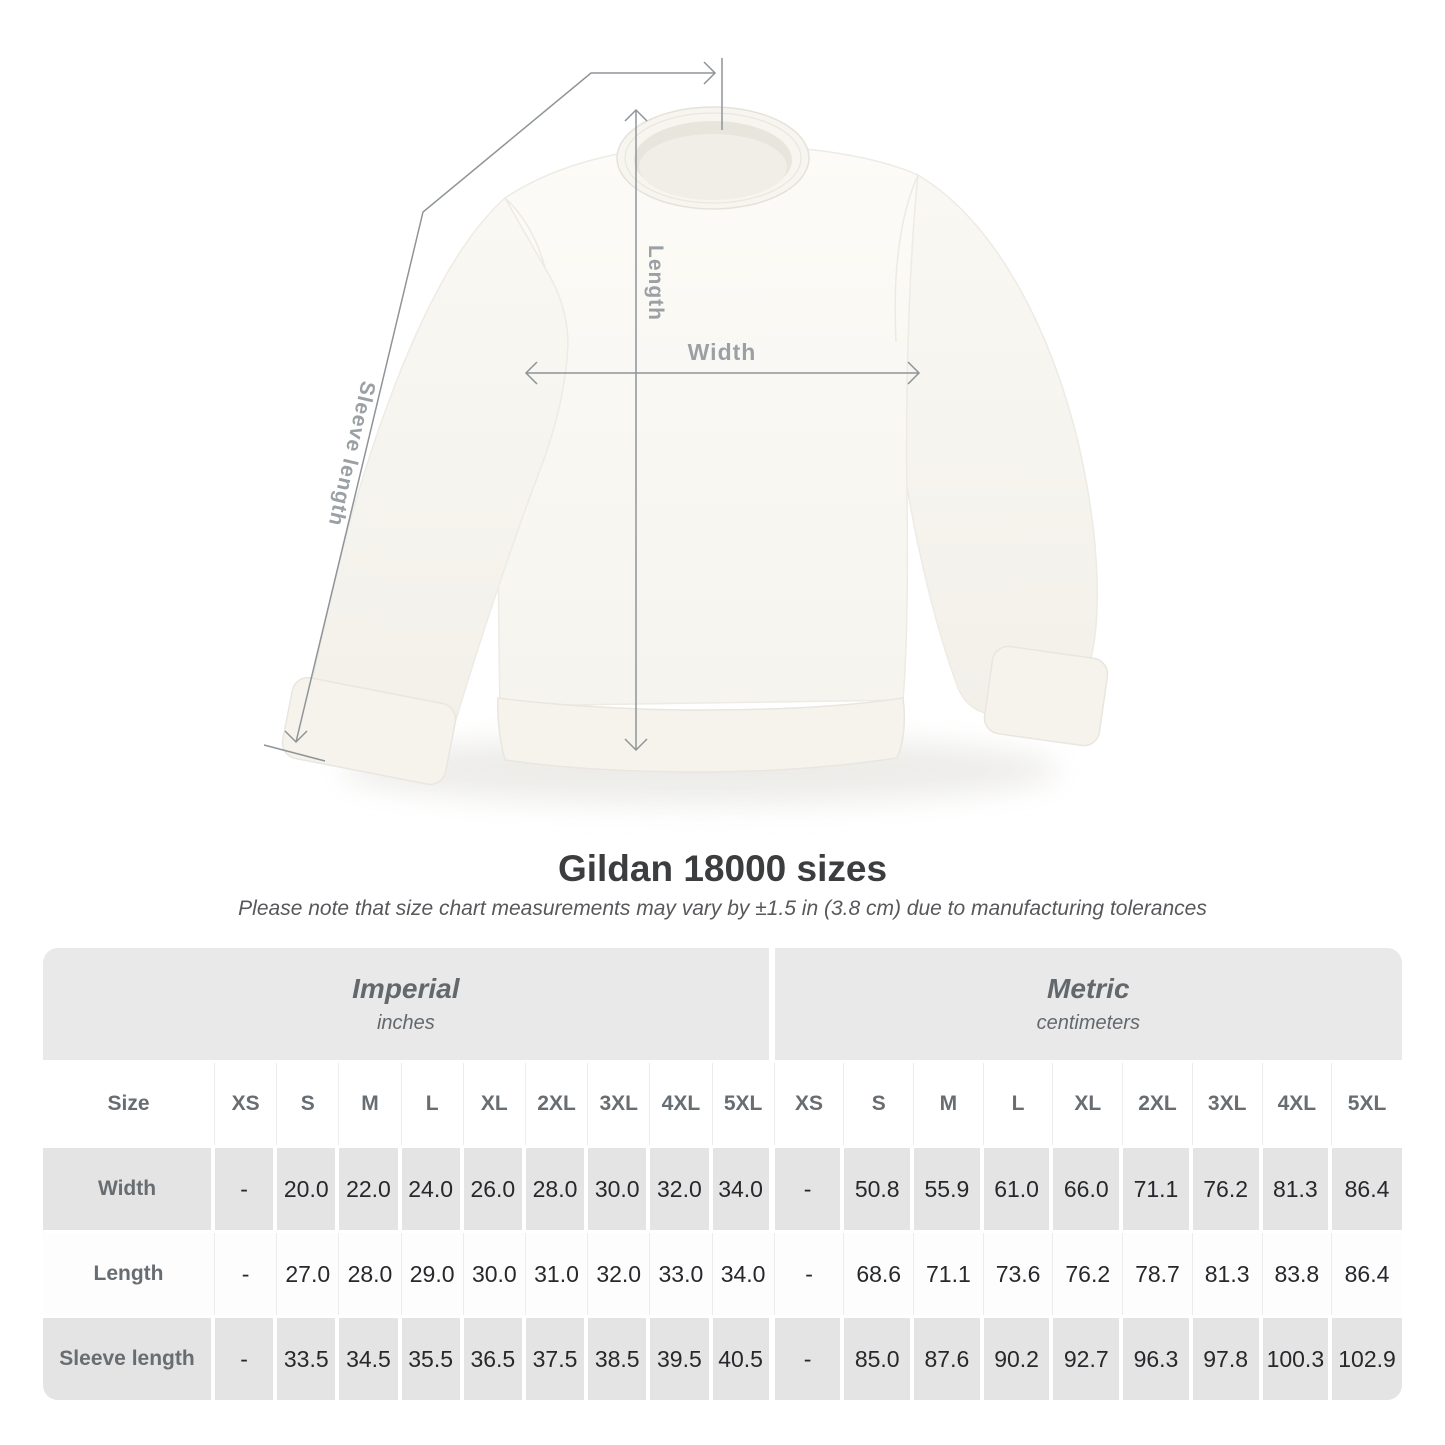  What do you see at coordinates (432, 1359) in the screenshot?
I see `value-cell: 35.5` at bounding box center [432, 1359].